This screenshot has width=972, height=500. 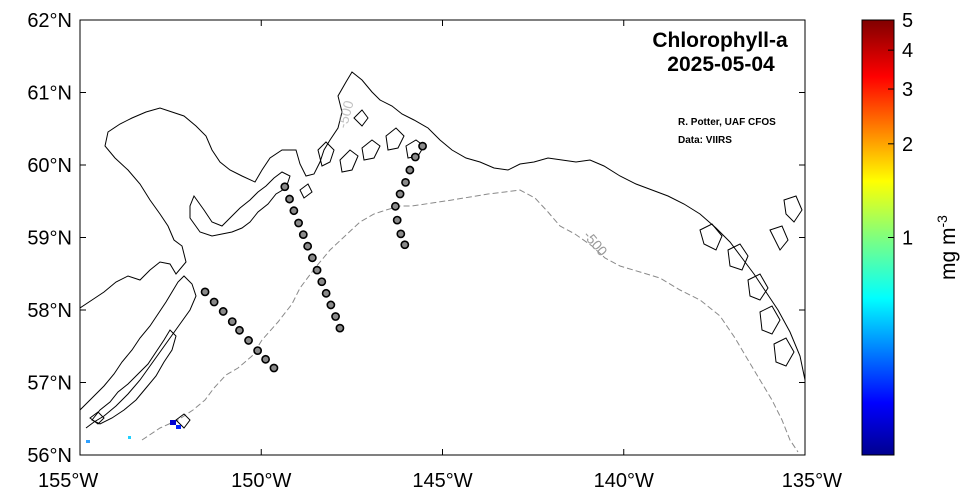 I want to click on colorbar-tick-label: 4, so click(x=907, y=51).